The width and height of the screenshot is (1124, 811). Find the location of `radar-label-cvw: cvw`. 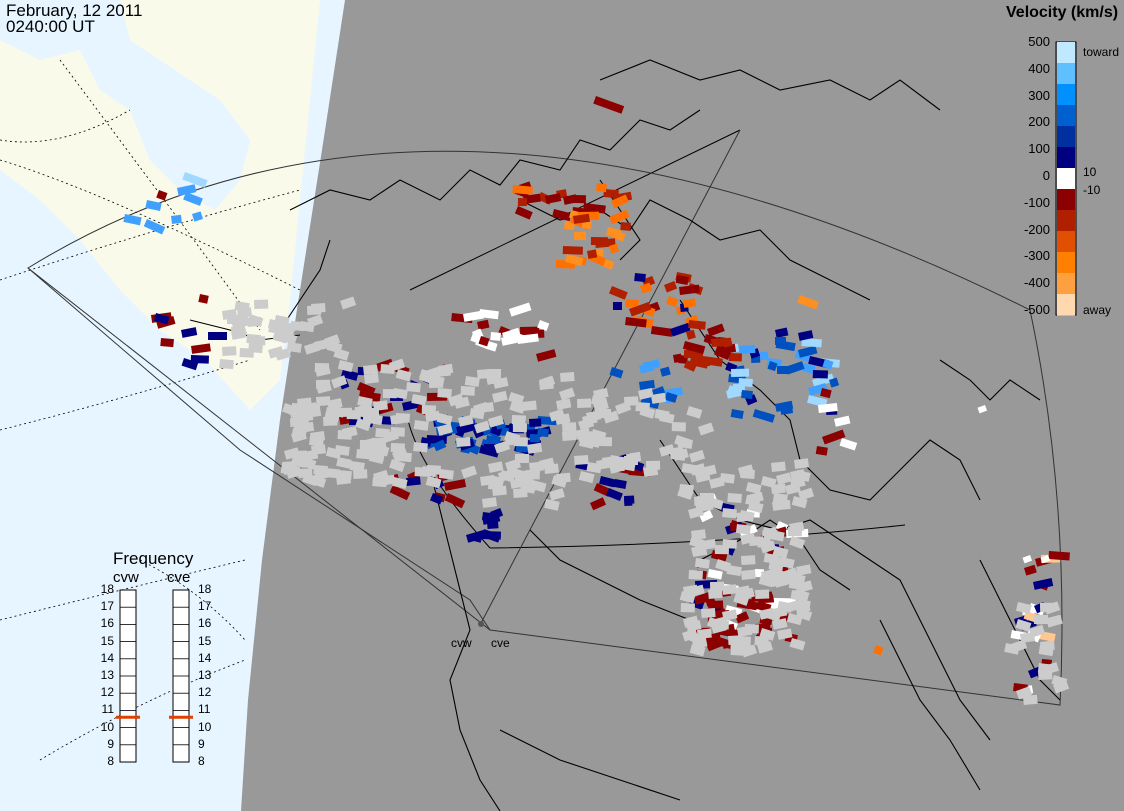

radar-label-cvw: cvw is located at coordinates (461, 643).